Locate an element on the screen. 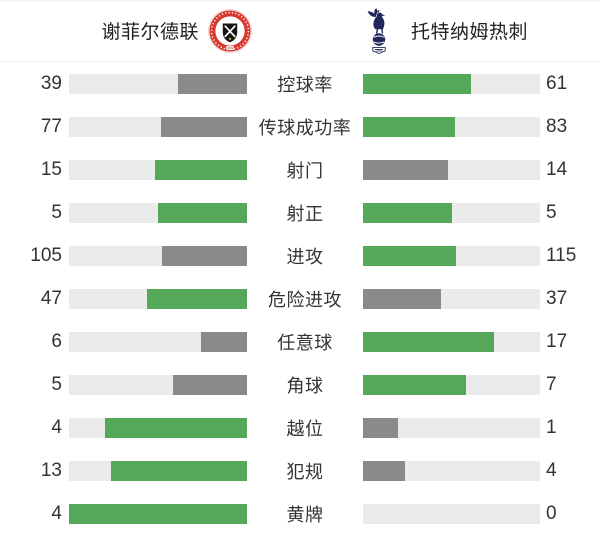  away-value: 115 is located at coordinates (561, 255).